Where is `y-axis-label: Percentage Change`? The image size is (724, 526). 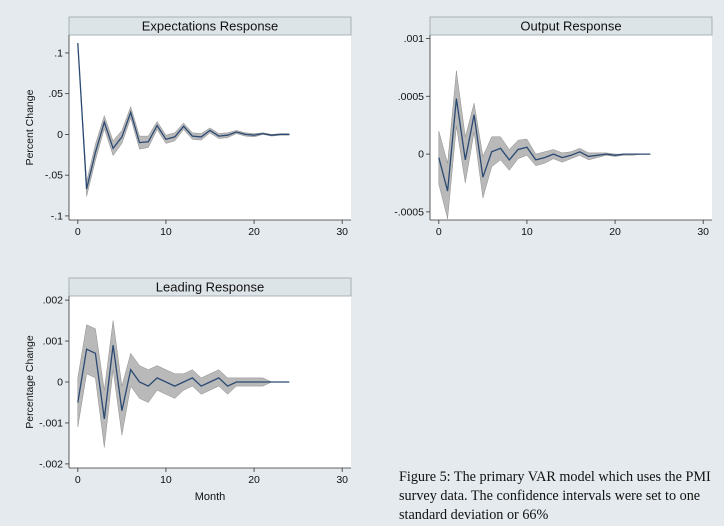
y-axis-label: Percentage Change is located at coordinates (30, 382).